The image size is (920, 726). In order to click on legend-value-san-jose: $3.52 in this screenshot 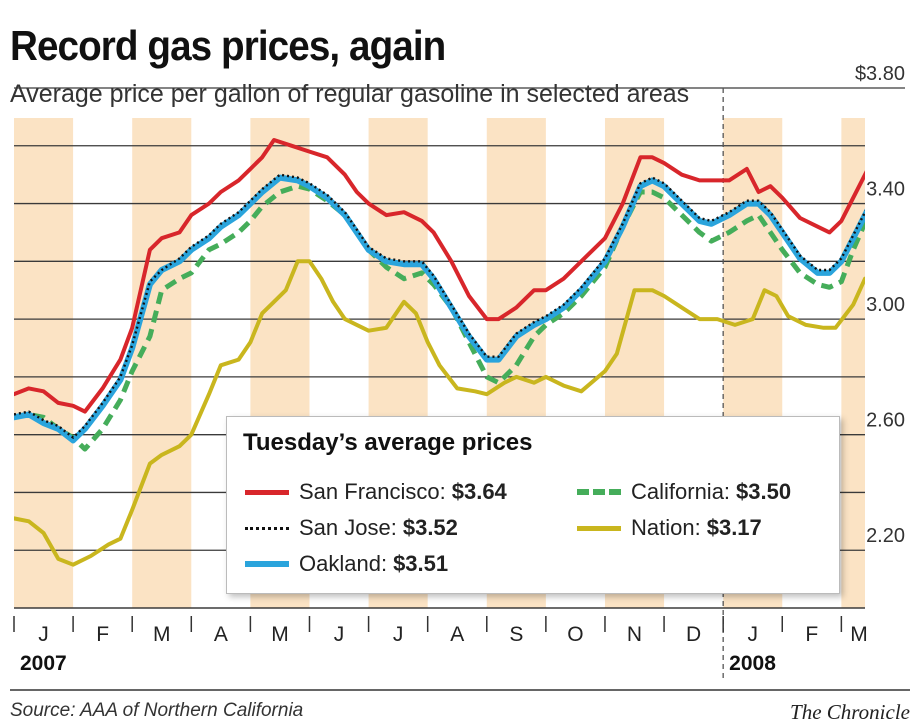, I will do `click(430, 527)`.